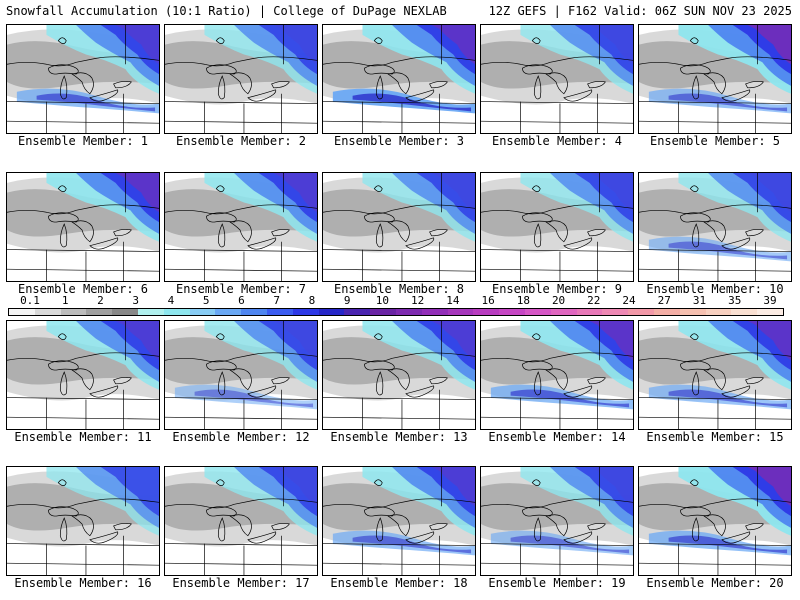 The width and height of the screenshot is (800, 600). What do you see at coordinates (558, 300) in the screenshot?
I see `colorbar-tick-label: 20` at bounding box center [558, 300].